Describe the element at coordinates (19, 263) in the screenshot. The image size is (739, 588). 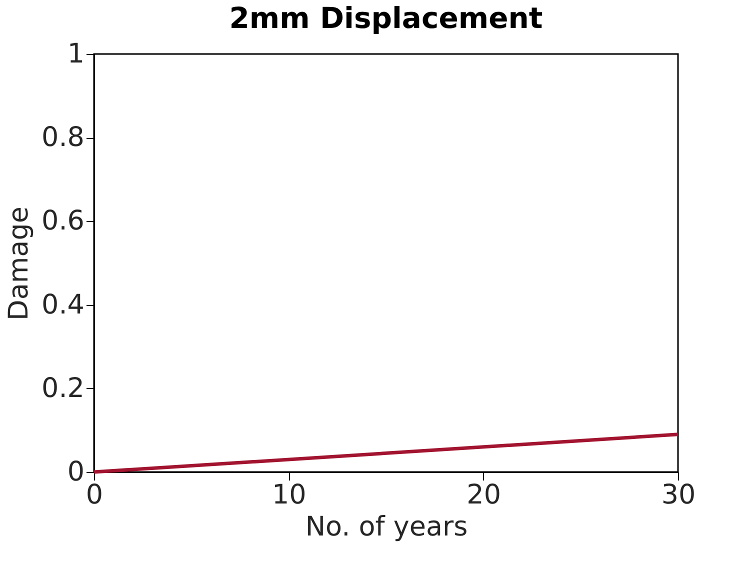
I see `y-axis-title: Damage` at that location.